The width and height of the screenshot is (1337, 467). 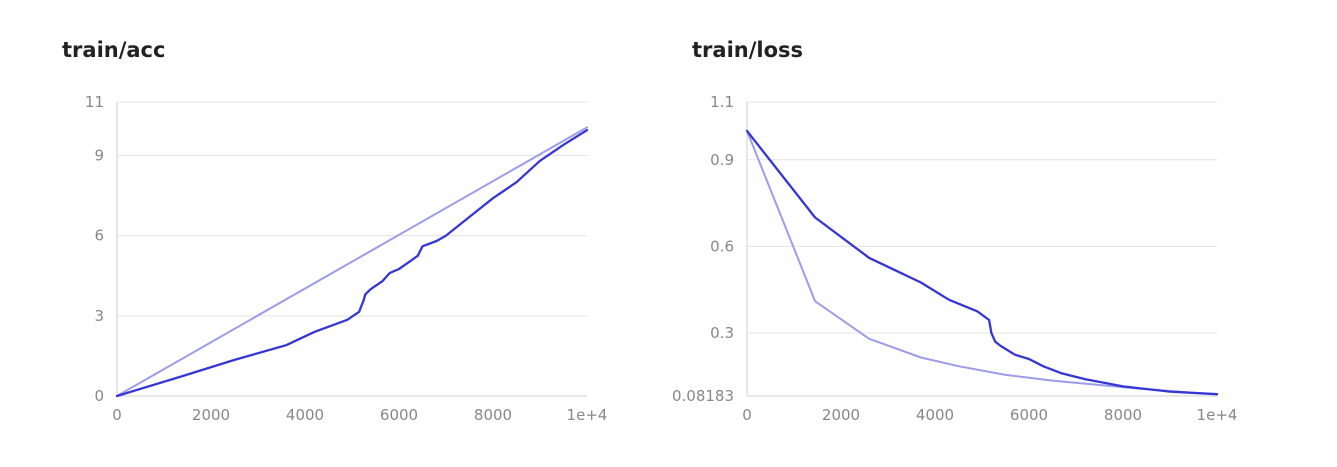 What do you see at coordinates (99, 396) in the screenshot?
I see `acc-y-tick-label: 0` at bounding box center [99, 396].